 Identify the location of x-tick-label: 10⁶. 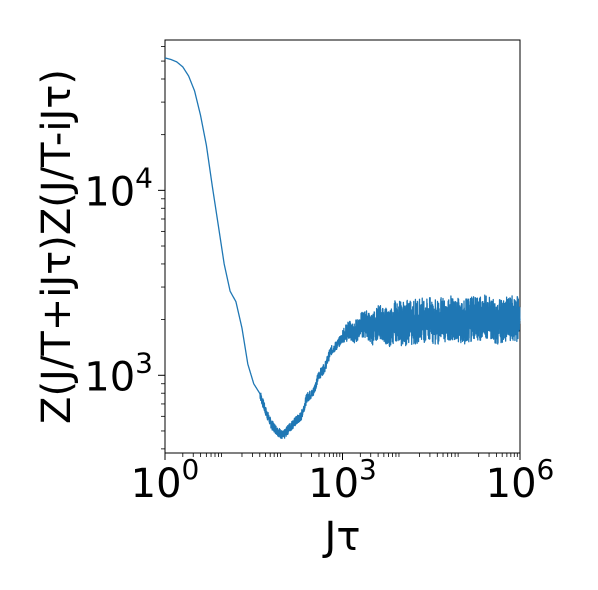
(520, 480).